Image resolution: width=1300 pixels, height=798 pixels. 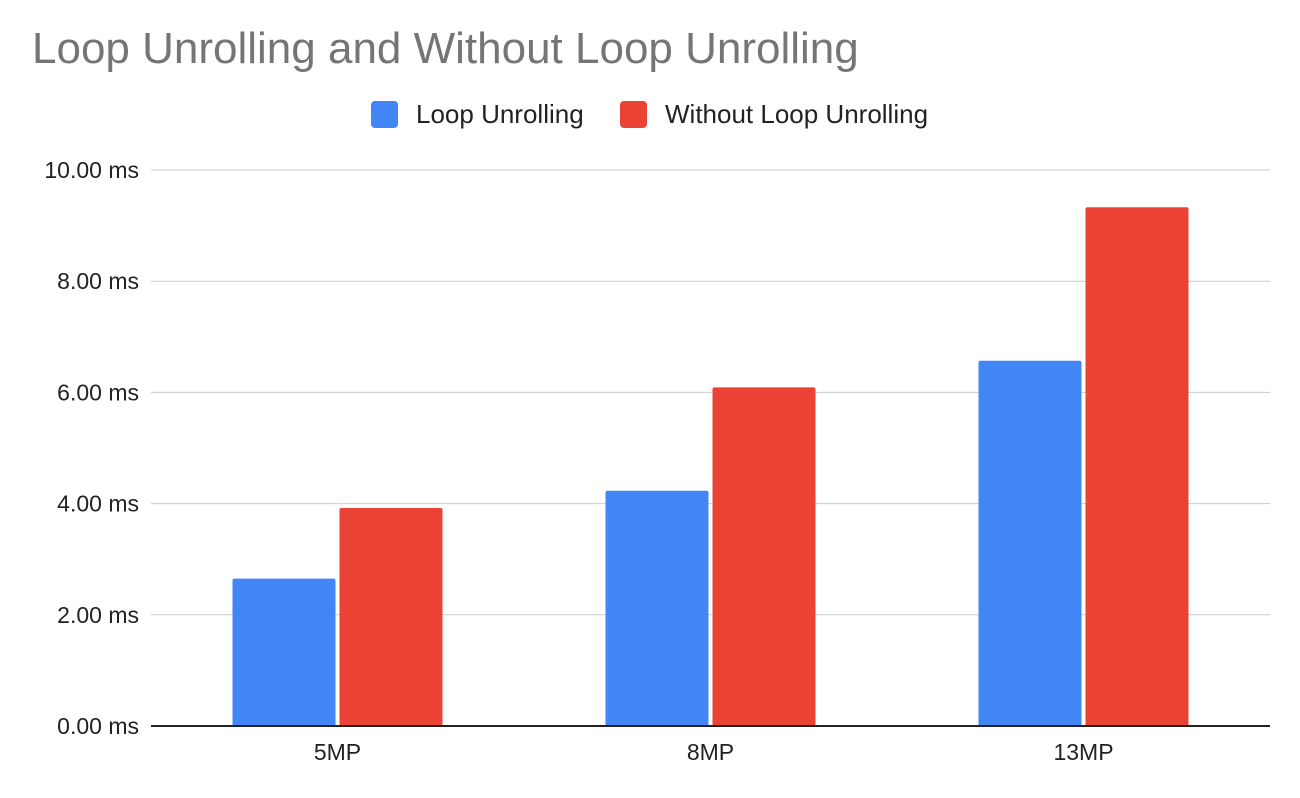 I want to click on y-tick-label: 8.00 ms, so click(x=98, y=281).